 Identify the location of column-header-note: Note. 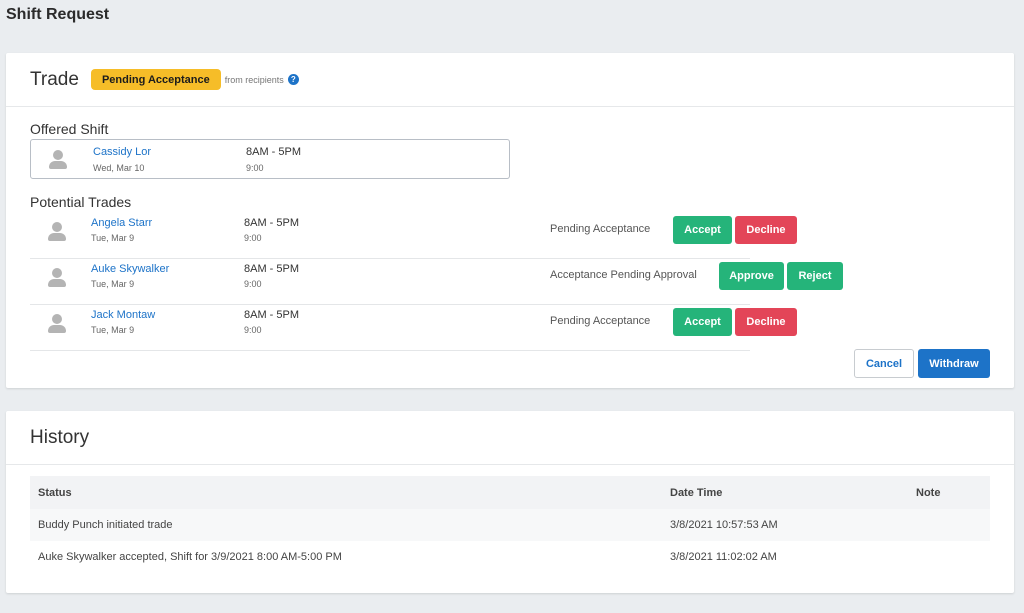
(928, 492).